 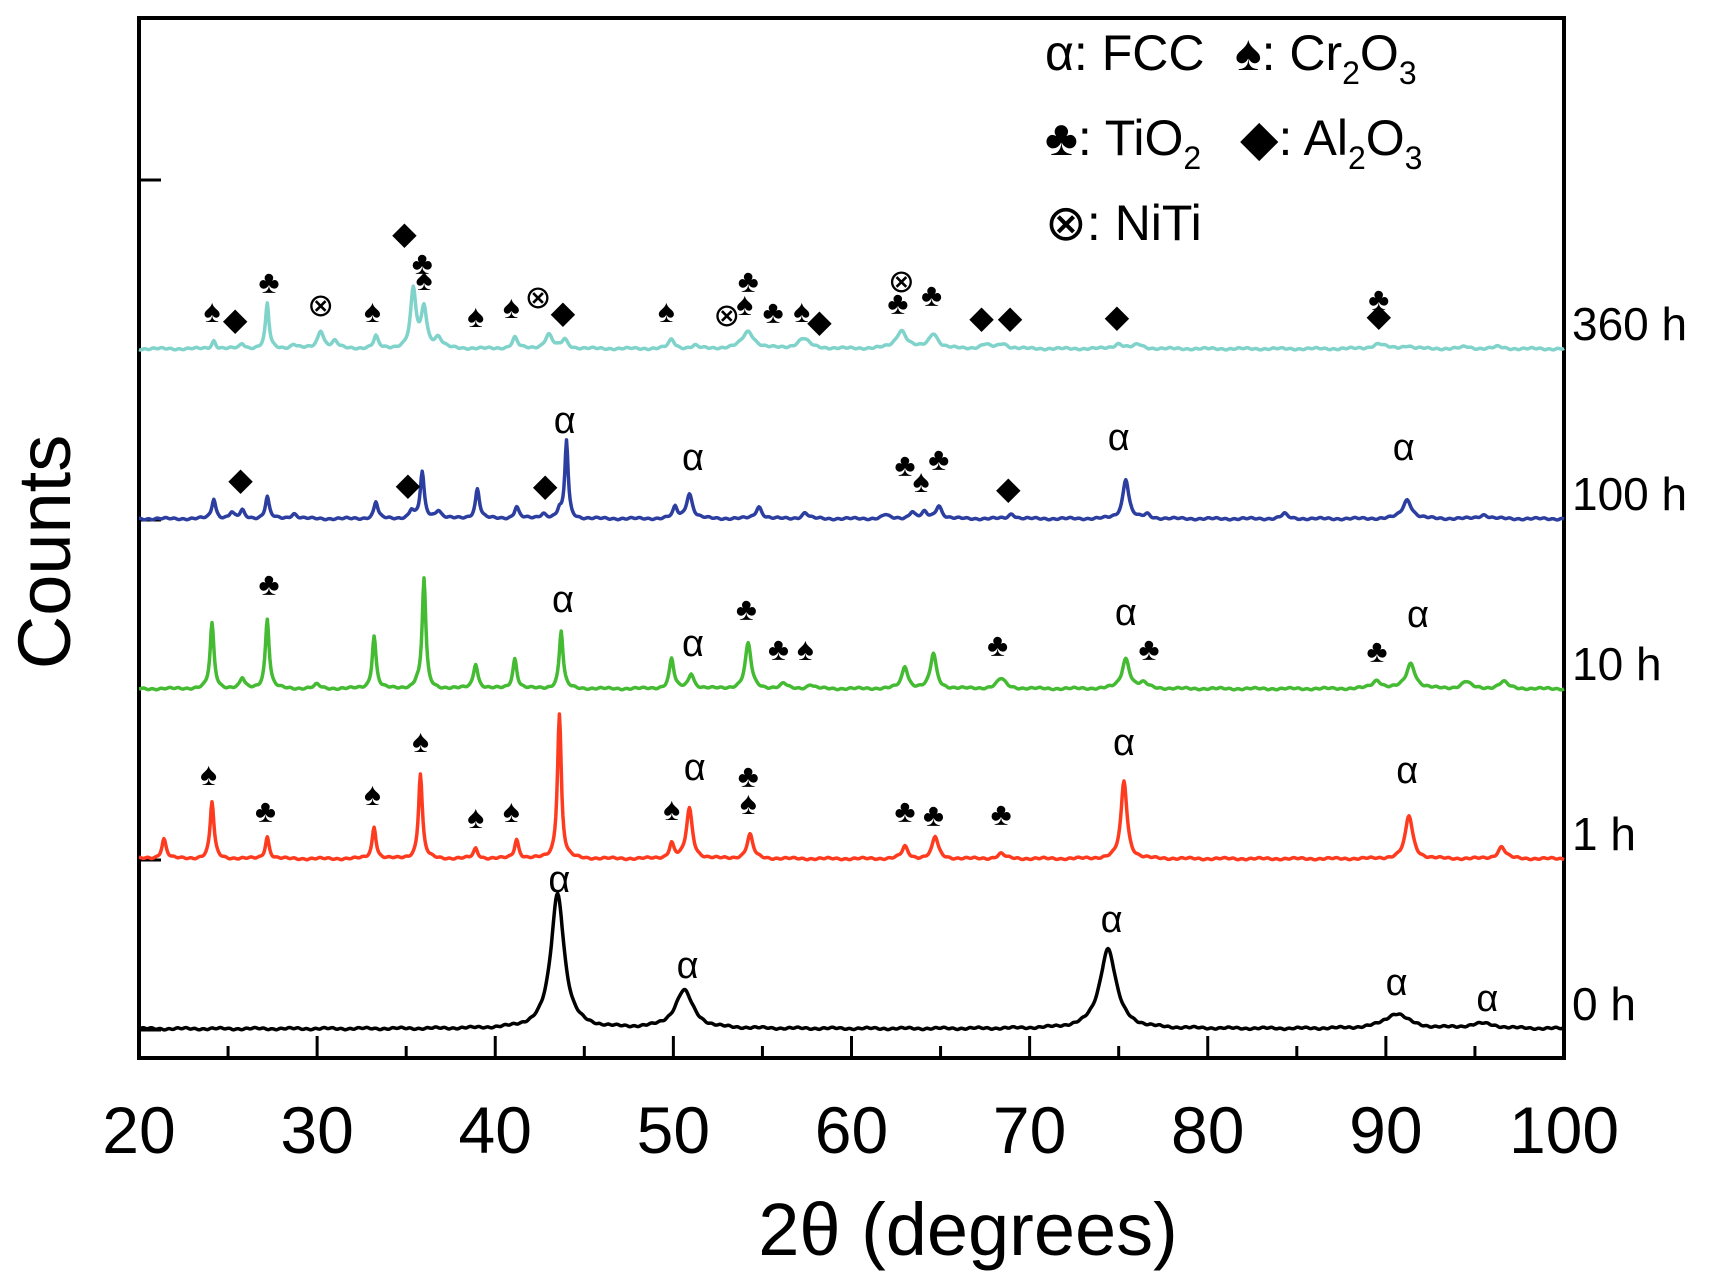 I want to click on series-line-1h, so click(x=851, y=787).